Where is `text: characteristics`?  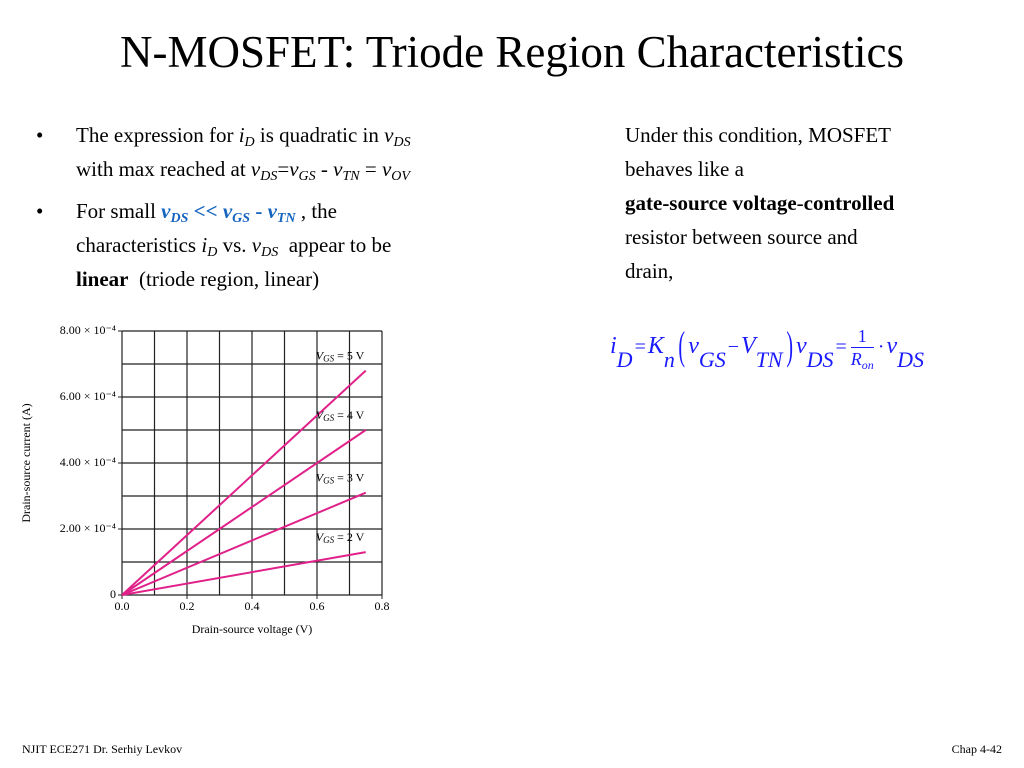 text: characteristics is located at coordinates (139, 245).